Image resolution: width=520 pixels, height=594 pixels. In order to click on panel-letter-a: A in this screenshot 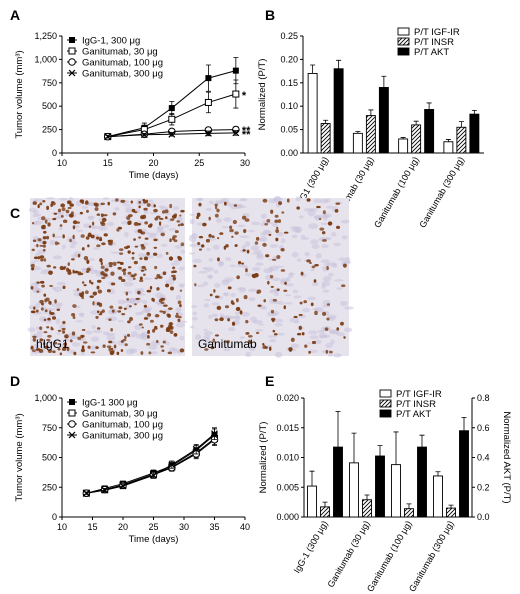, I will do `click(15, 15)`.